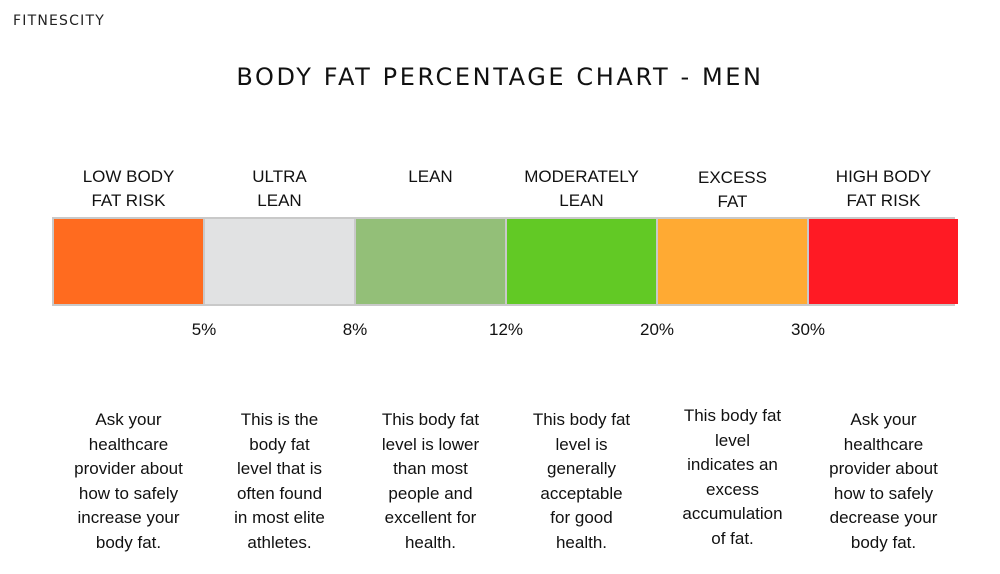  What do you see at coordinates (732, 513) in the screenshot?
I see `description-line: accumulation` at bounding box center [732, 513].